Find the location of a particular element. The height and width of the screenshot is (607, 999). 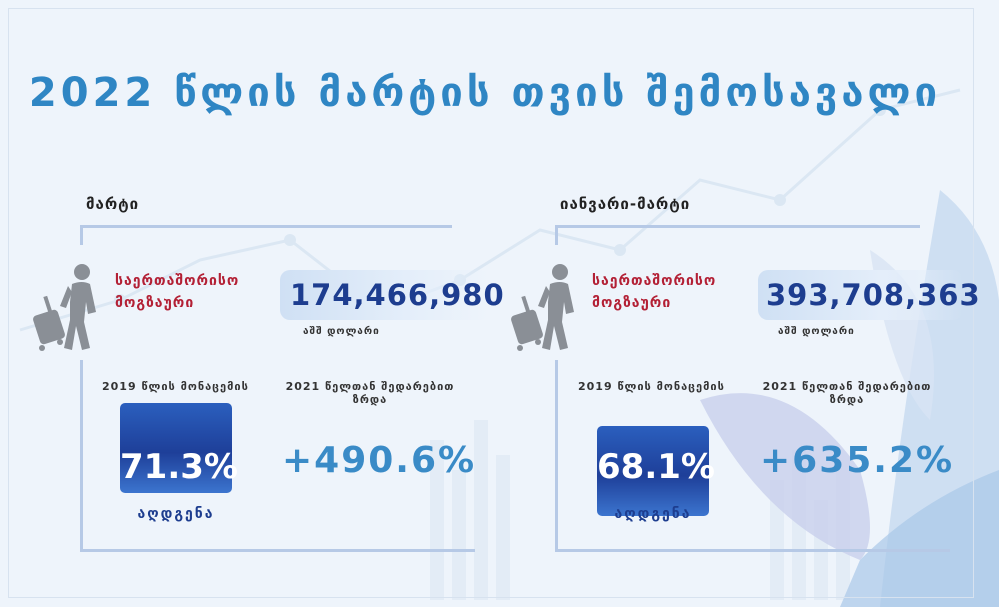

recovery-value: 68.1% is located at coordinates (656, 467).